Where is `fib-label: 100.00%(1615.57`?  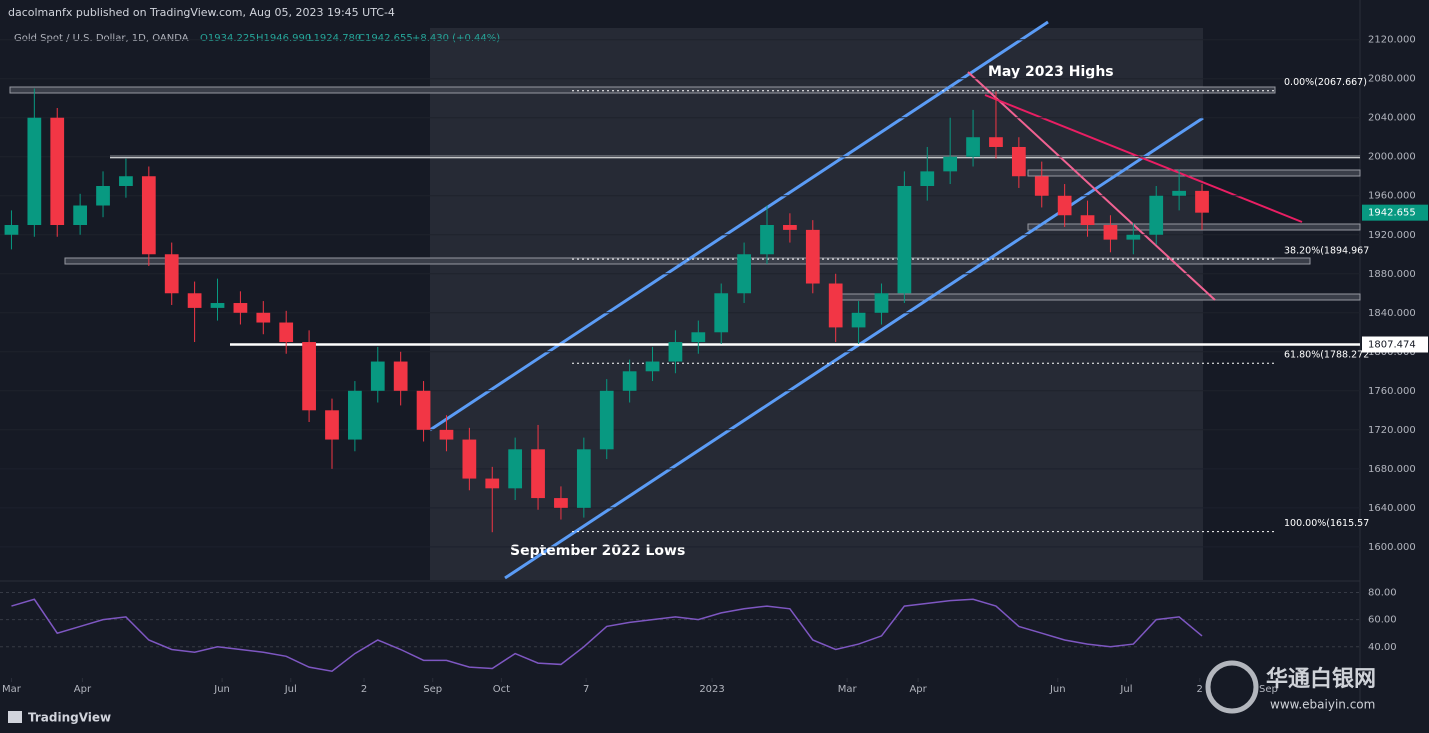 fib-label: 100.00%(1615.57 is located at coordinates (1326, 523).